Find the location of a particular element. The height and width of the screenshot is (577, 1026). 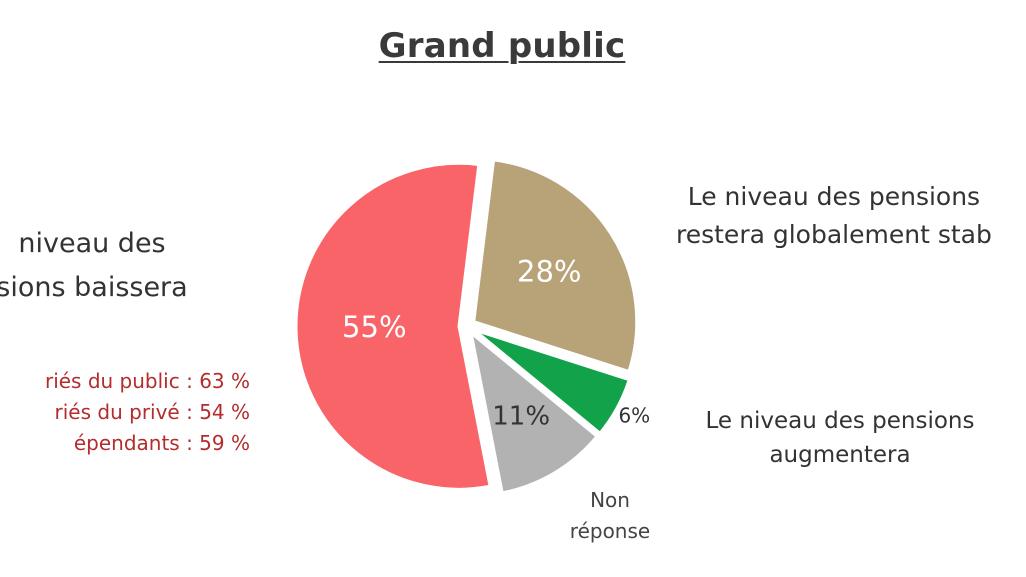

label-non-reponse-line-2: réponse is located at coordinates (610, 531).